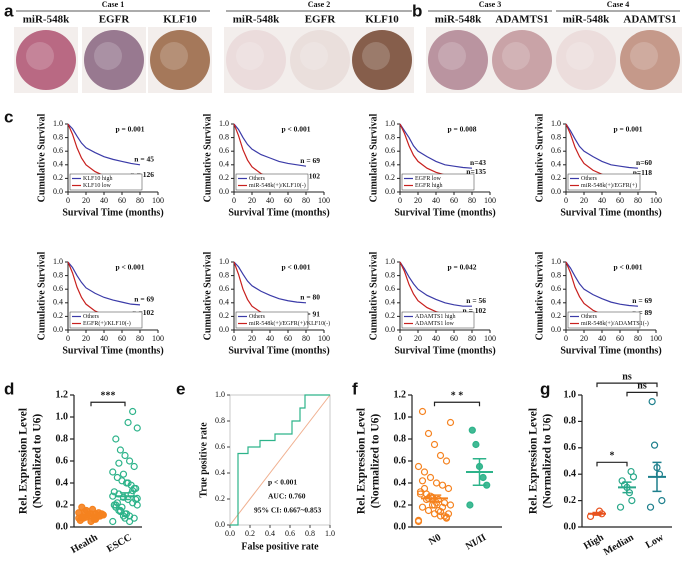  I want to click on n-label: n = 102, so click(475, 310).